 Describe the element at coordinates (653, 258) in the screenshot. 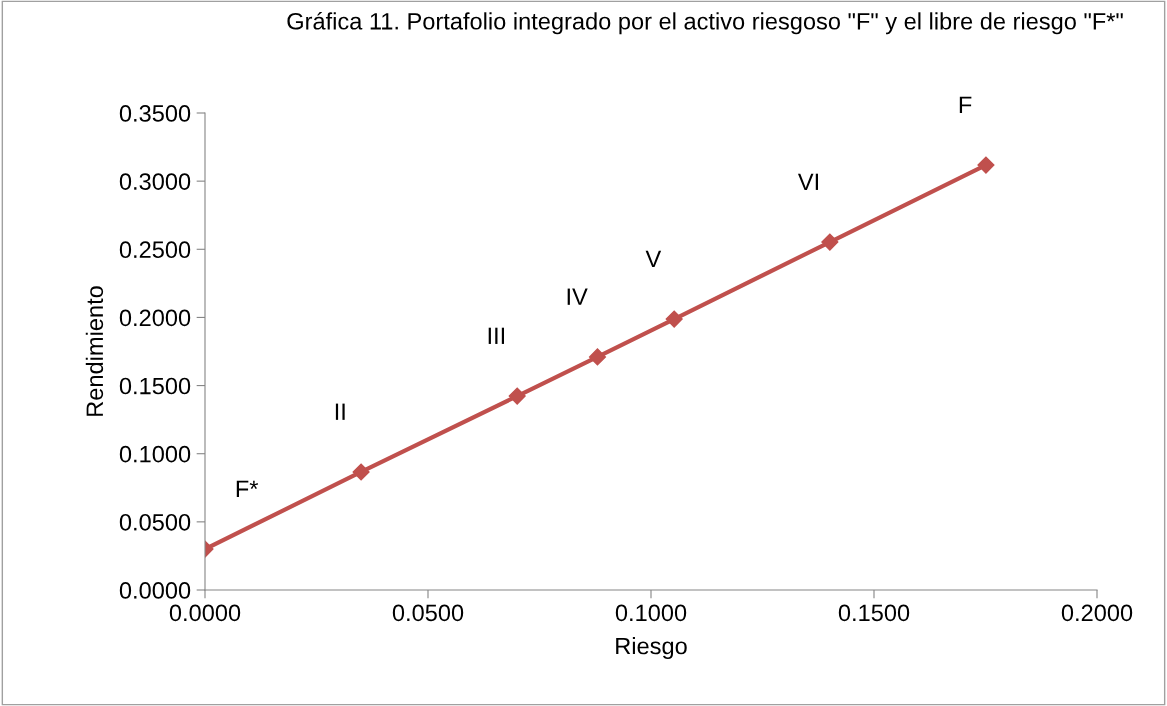

I see `data-label: V` at that location.